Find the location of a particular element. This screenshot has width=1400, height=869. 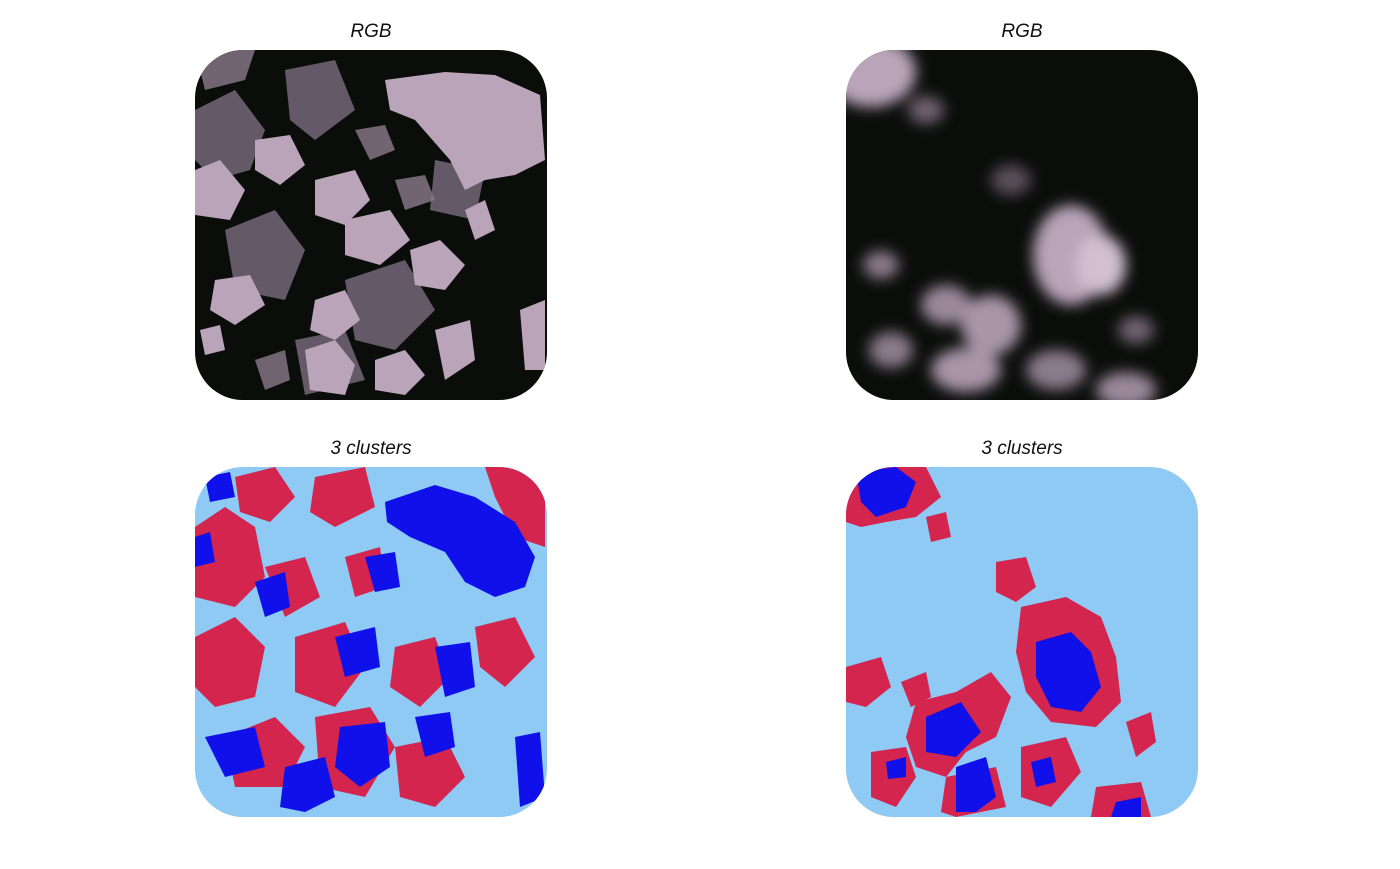

panel-rgb-right: RGB is located at coordinates (1022, 210).